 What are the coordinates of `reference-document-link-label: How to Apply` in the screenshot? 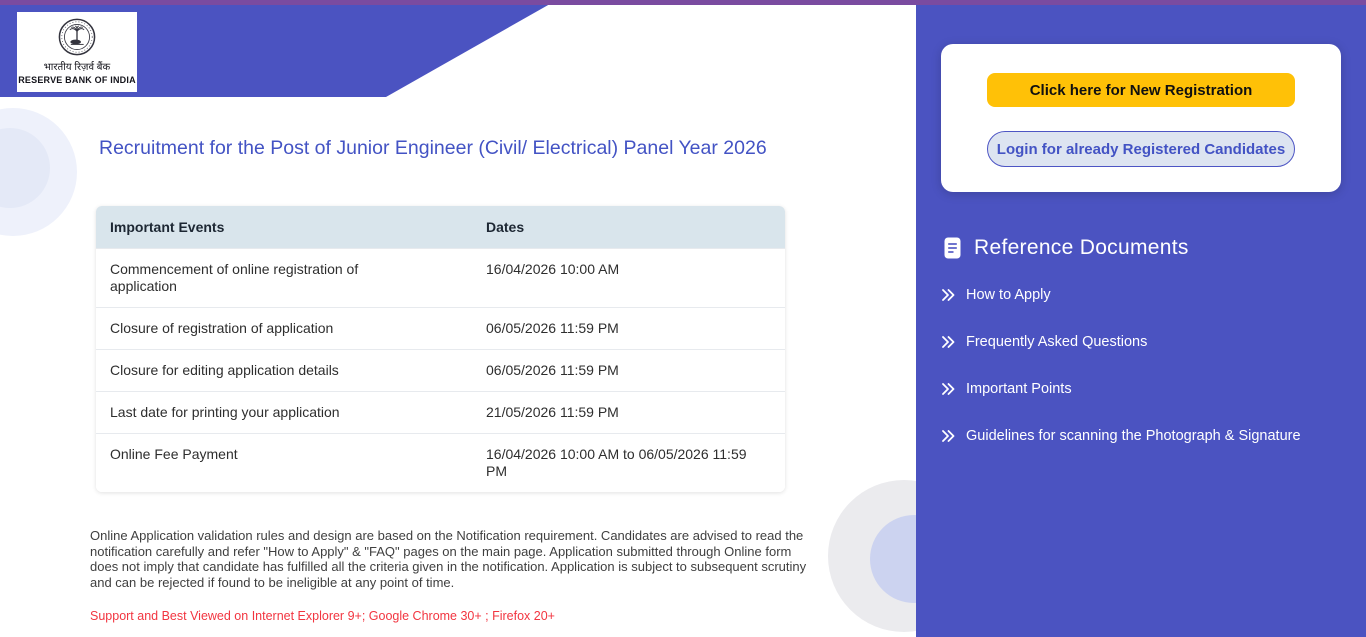 It's located at (1008, 295).